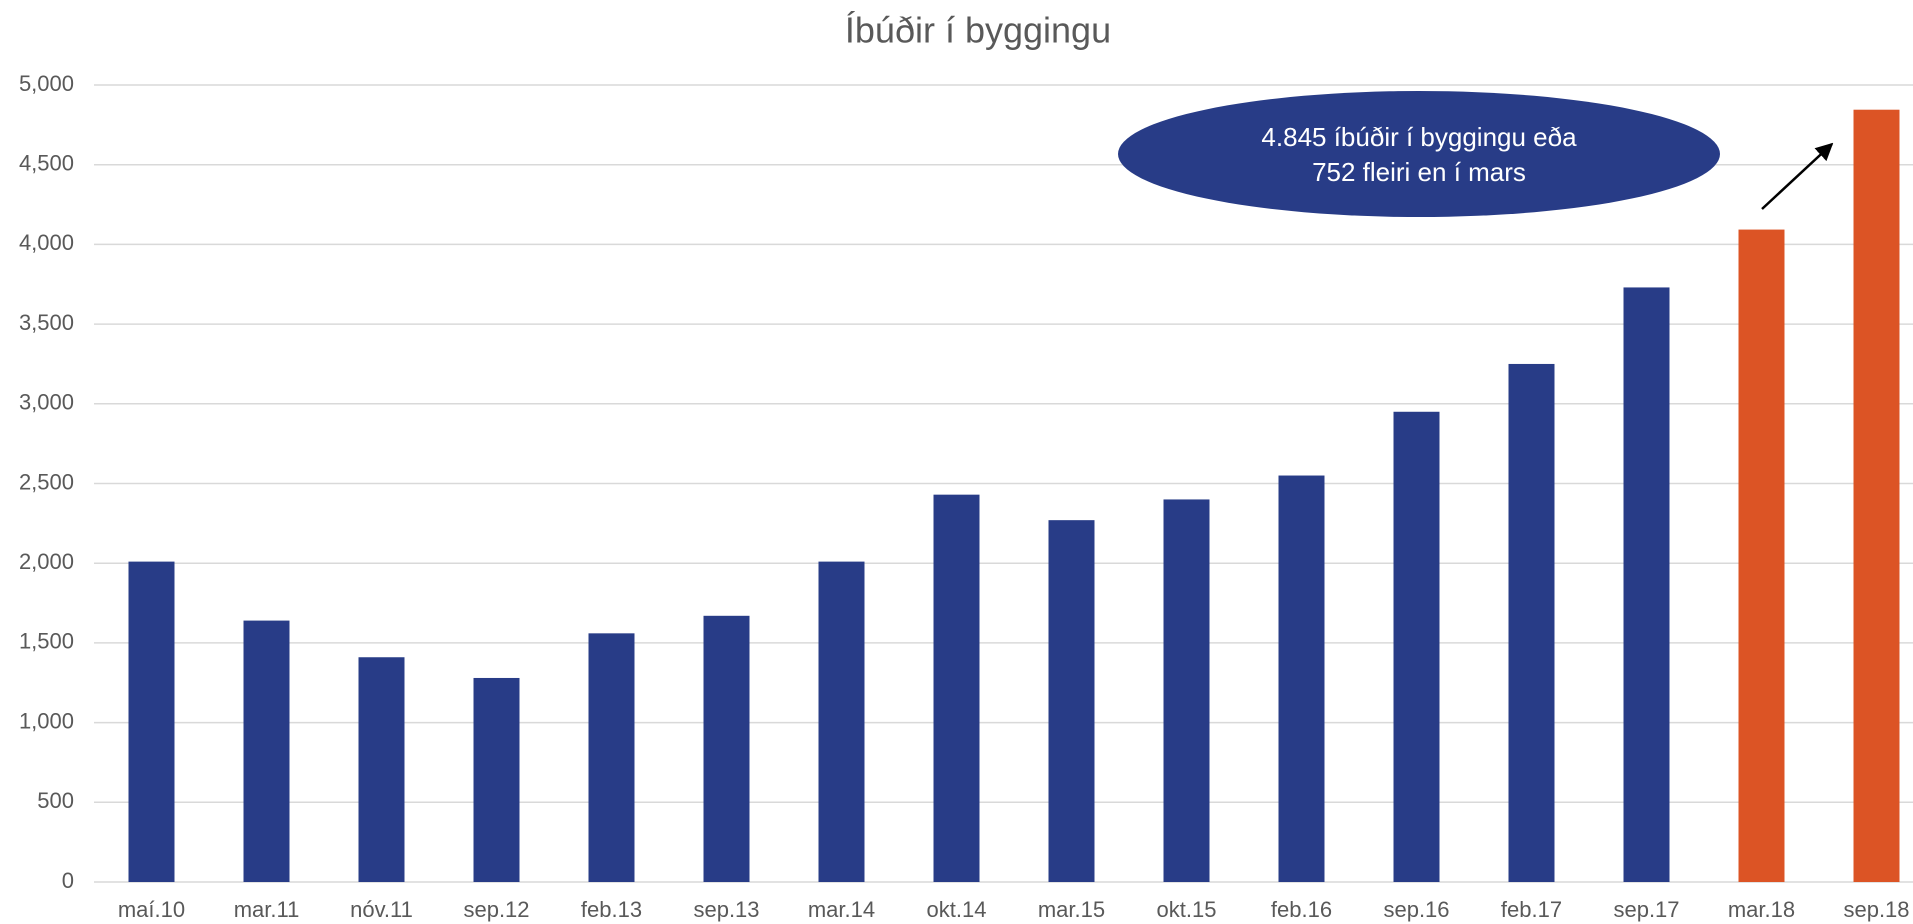  What do you see at coordinates (1646, 909) in the screenshot?
I see `x-tick-label: sep.17` at bounding box center [1646, 909].